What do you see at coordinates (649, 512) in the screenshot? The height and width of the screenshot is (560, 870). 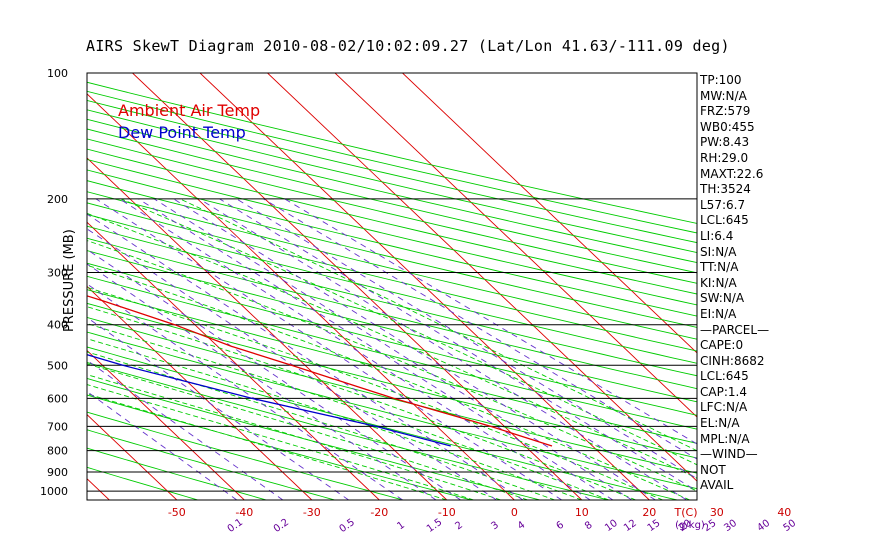 I see `bottom-temp-tick-label: 20` at bounding box center [649, 512].